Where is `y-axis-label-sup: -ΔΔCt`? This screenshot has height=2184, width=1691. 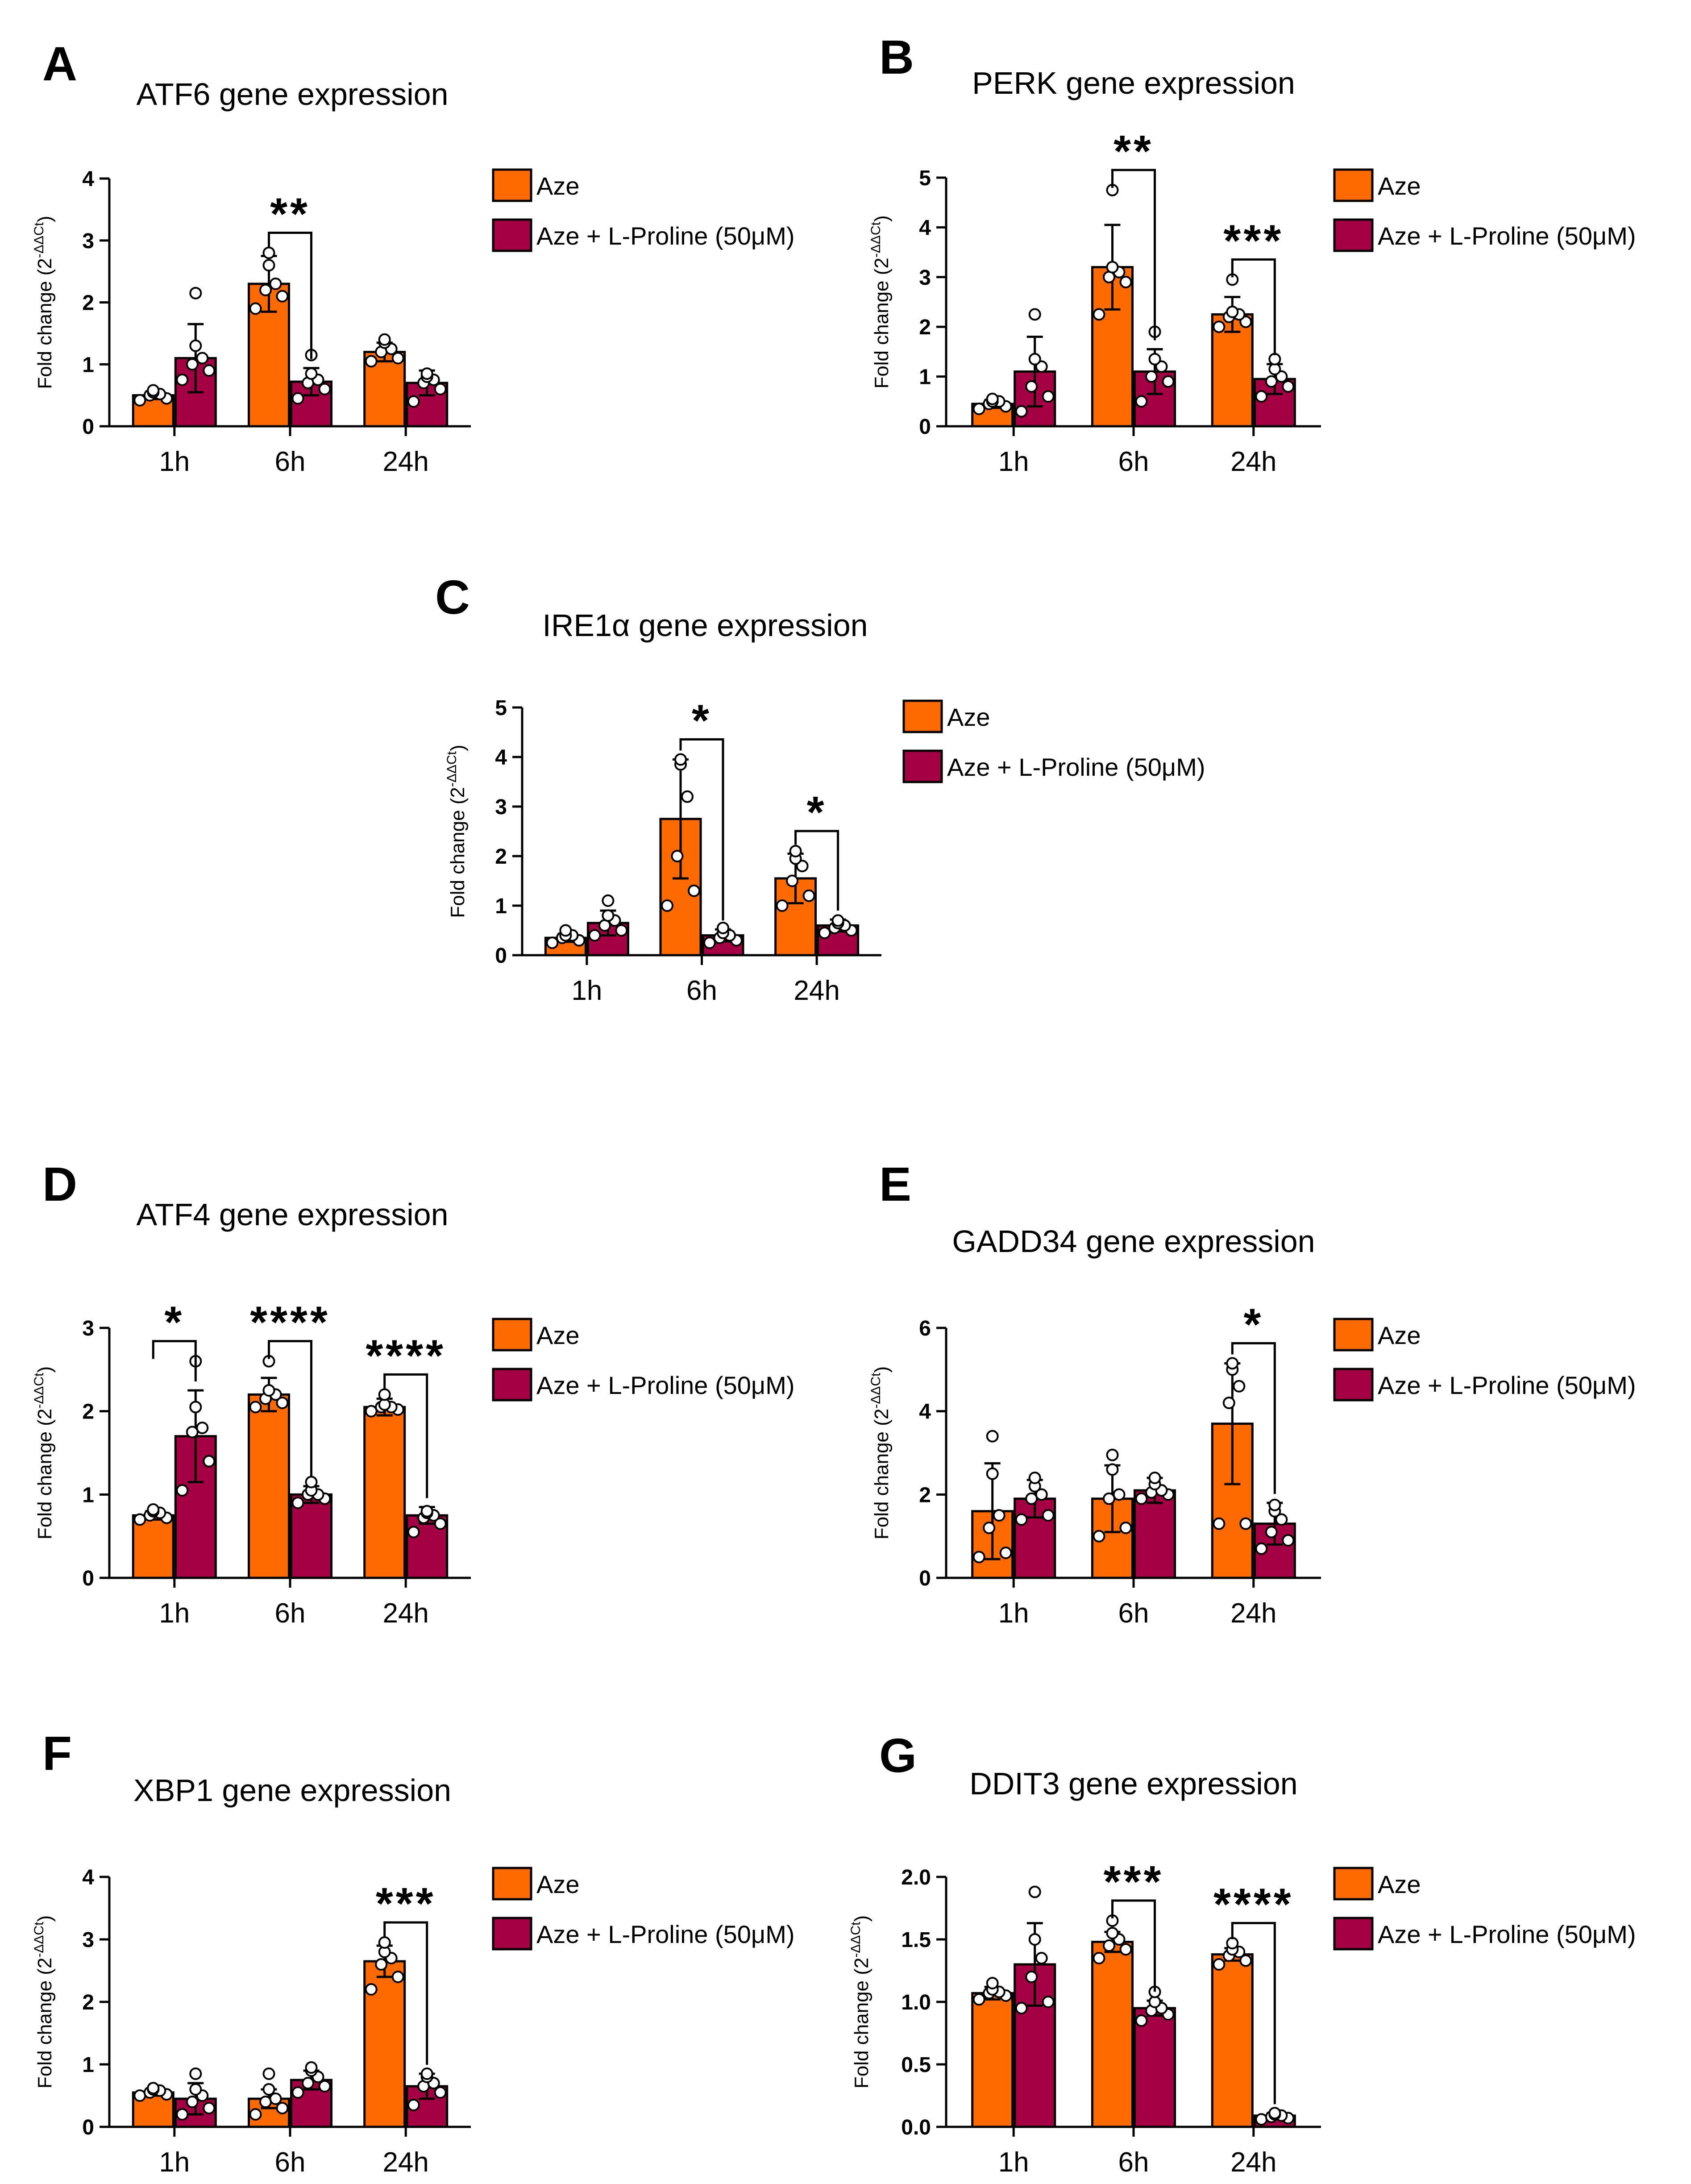
y-axis-label-sup: -ΔΔCt is located at coordinates (855, 1940).